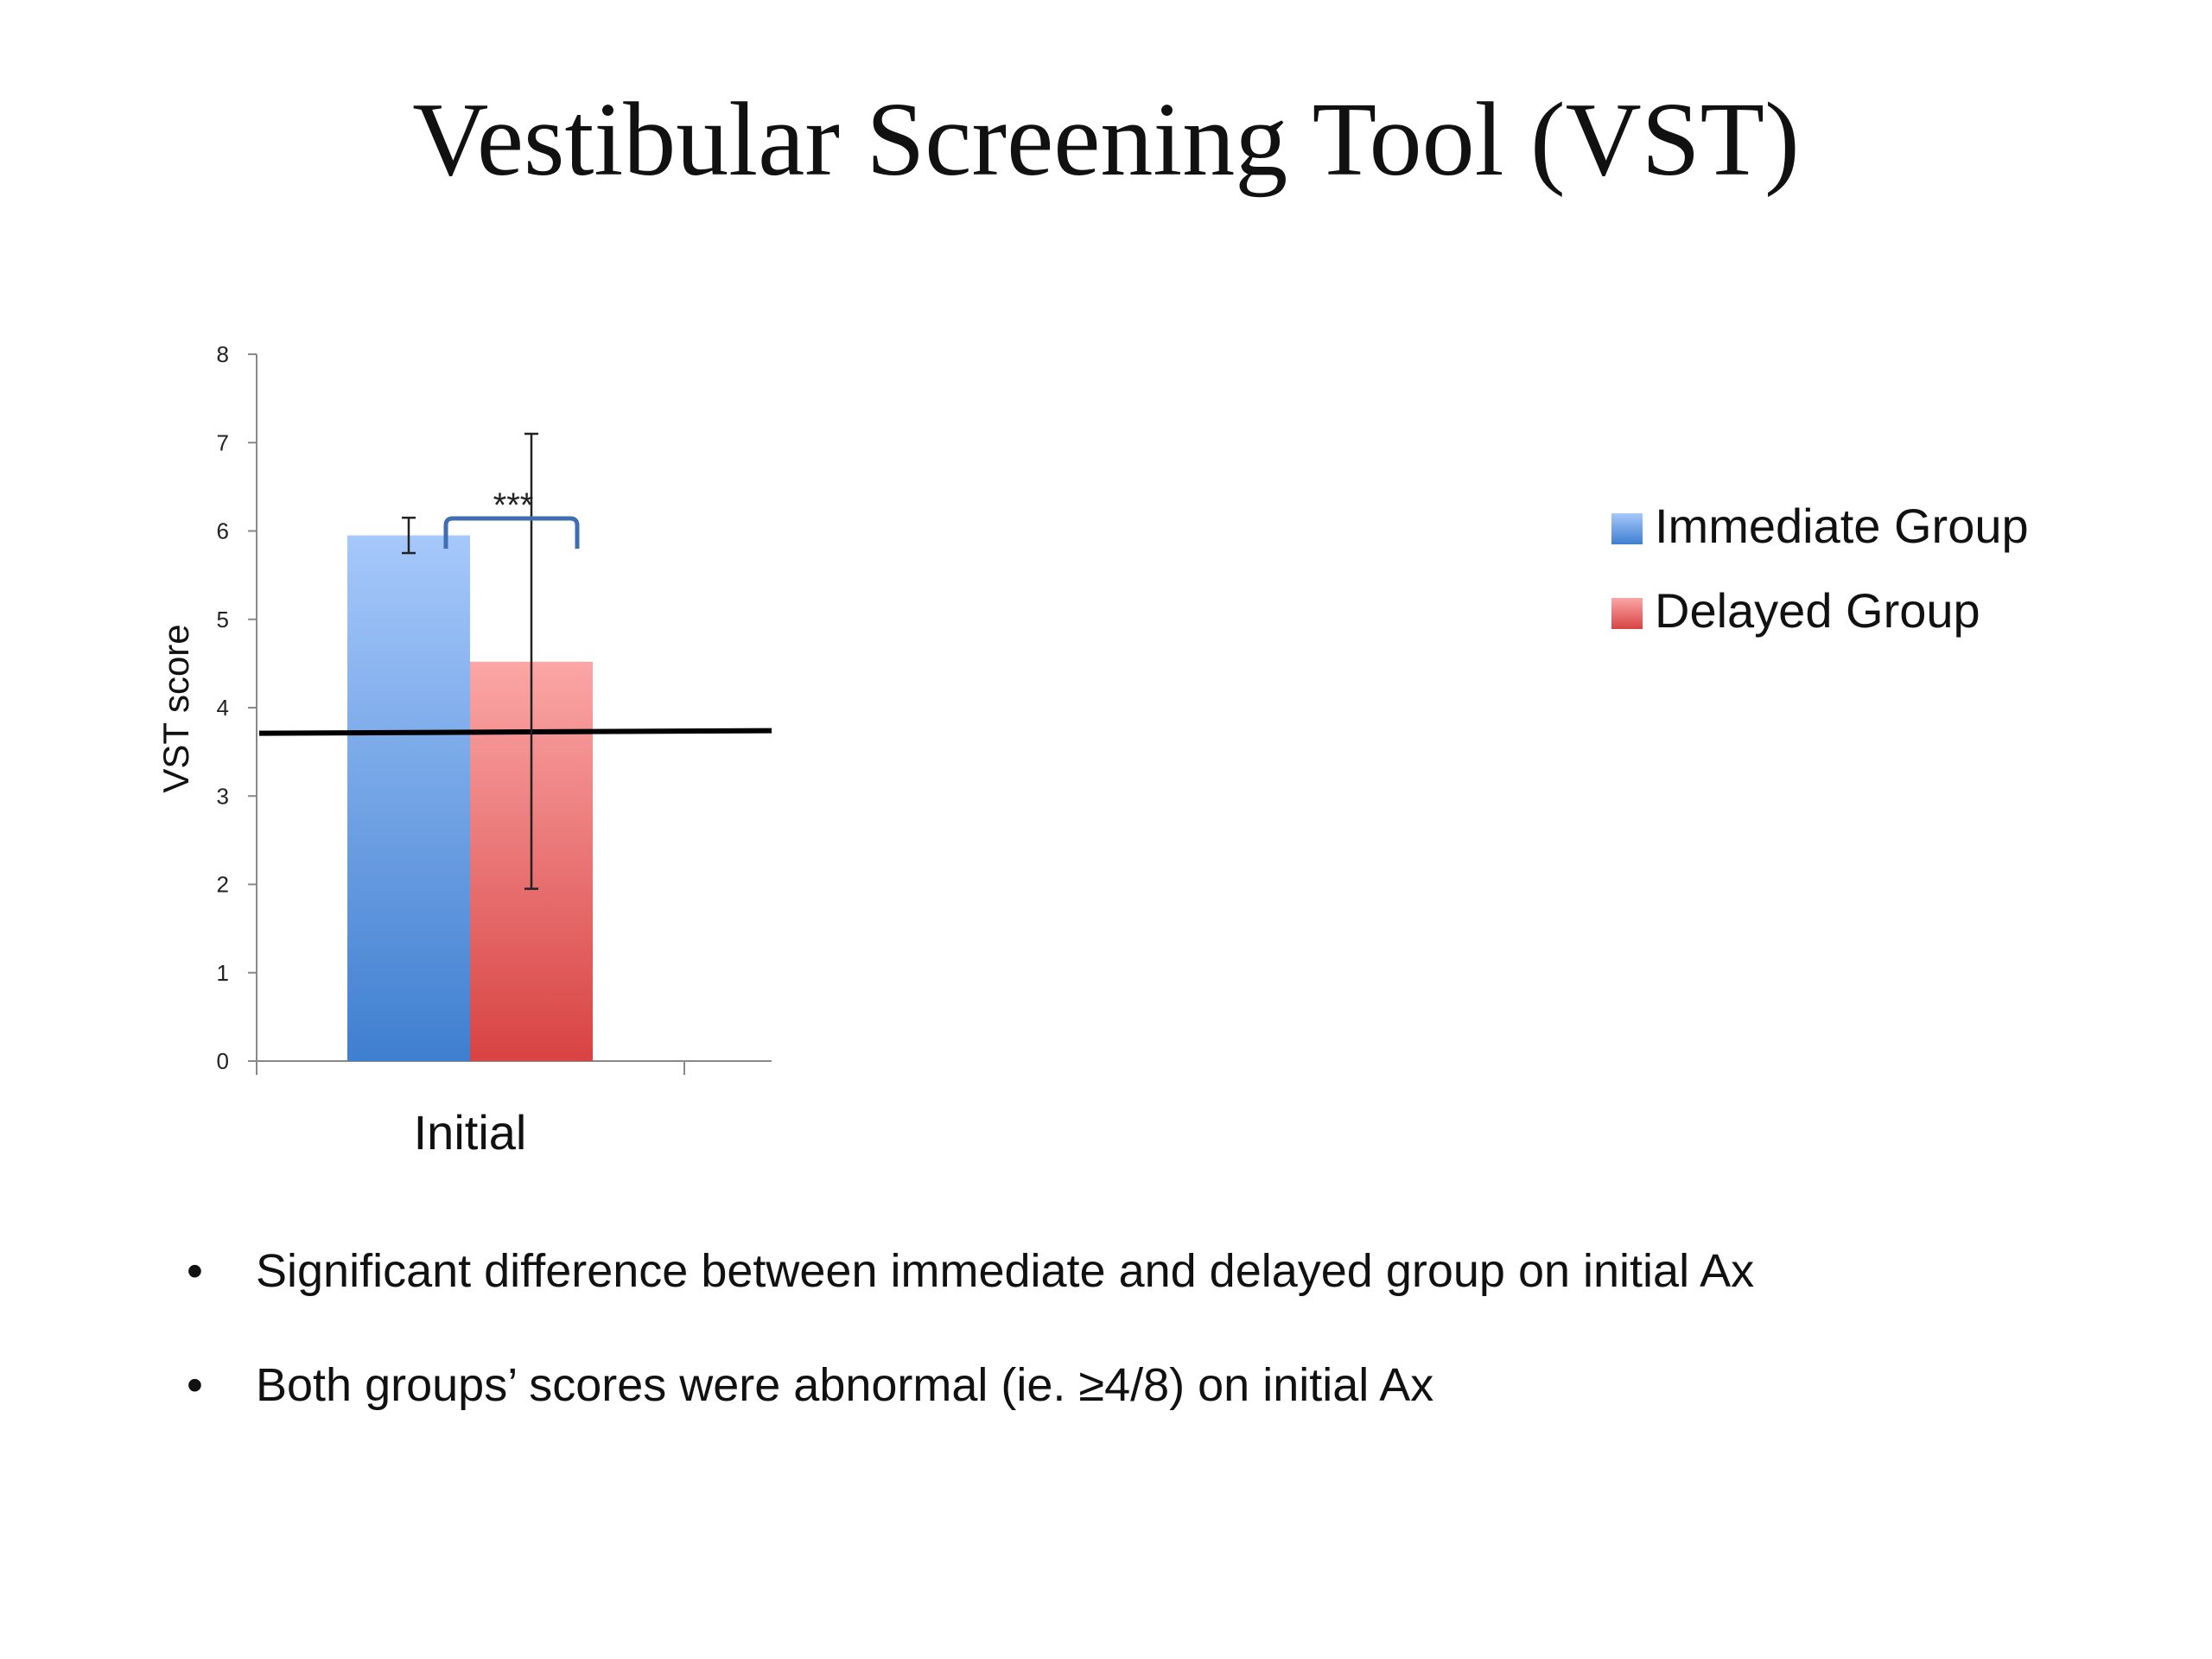  I want to click on bar-immediate, so click(408, 798).